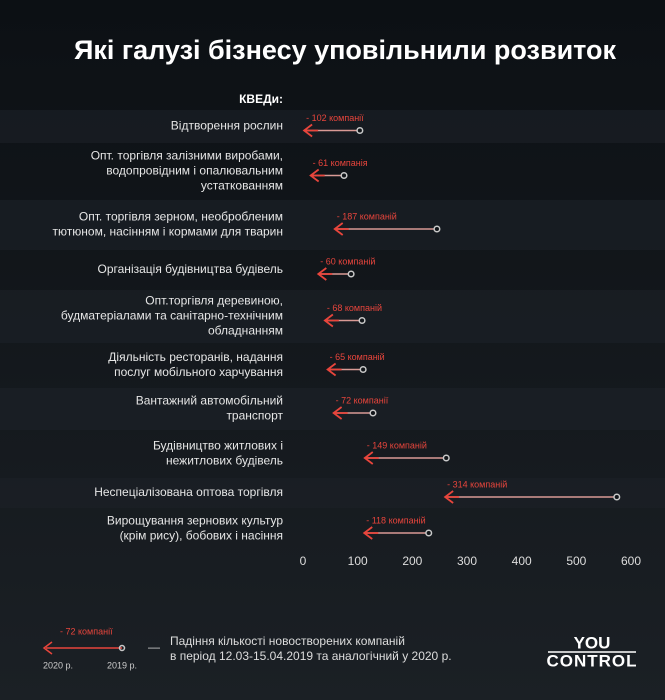 This screenshot has height=700, width=665. What do you see at coordinates (287, 641) in the screenshot?
I see `legend-description: Падіння кількості новостворених компаній` at bounding box center [287, 641].